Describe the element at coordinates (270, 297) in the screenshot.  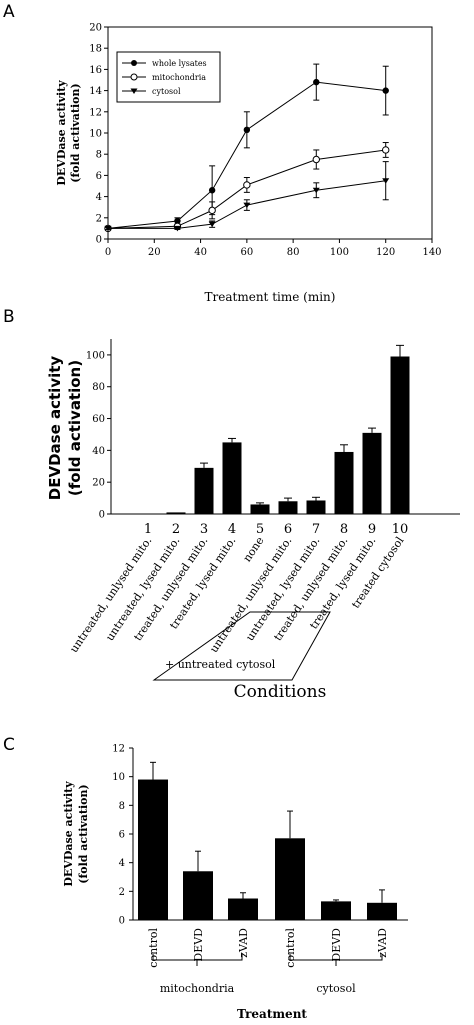
I see `chart-a-xlabel: Treatment time (min)` at that location.